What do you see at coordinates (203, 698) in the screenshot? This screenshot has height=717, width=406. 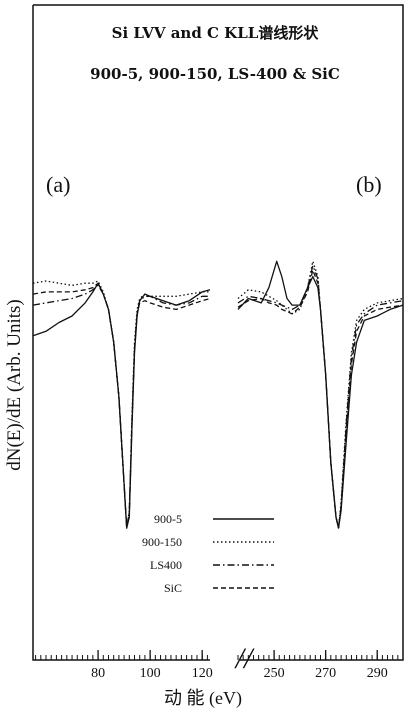 I see `x-axis-label: 动 能 (eV)` at bounding box center [203, 698].